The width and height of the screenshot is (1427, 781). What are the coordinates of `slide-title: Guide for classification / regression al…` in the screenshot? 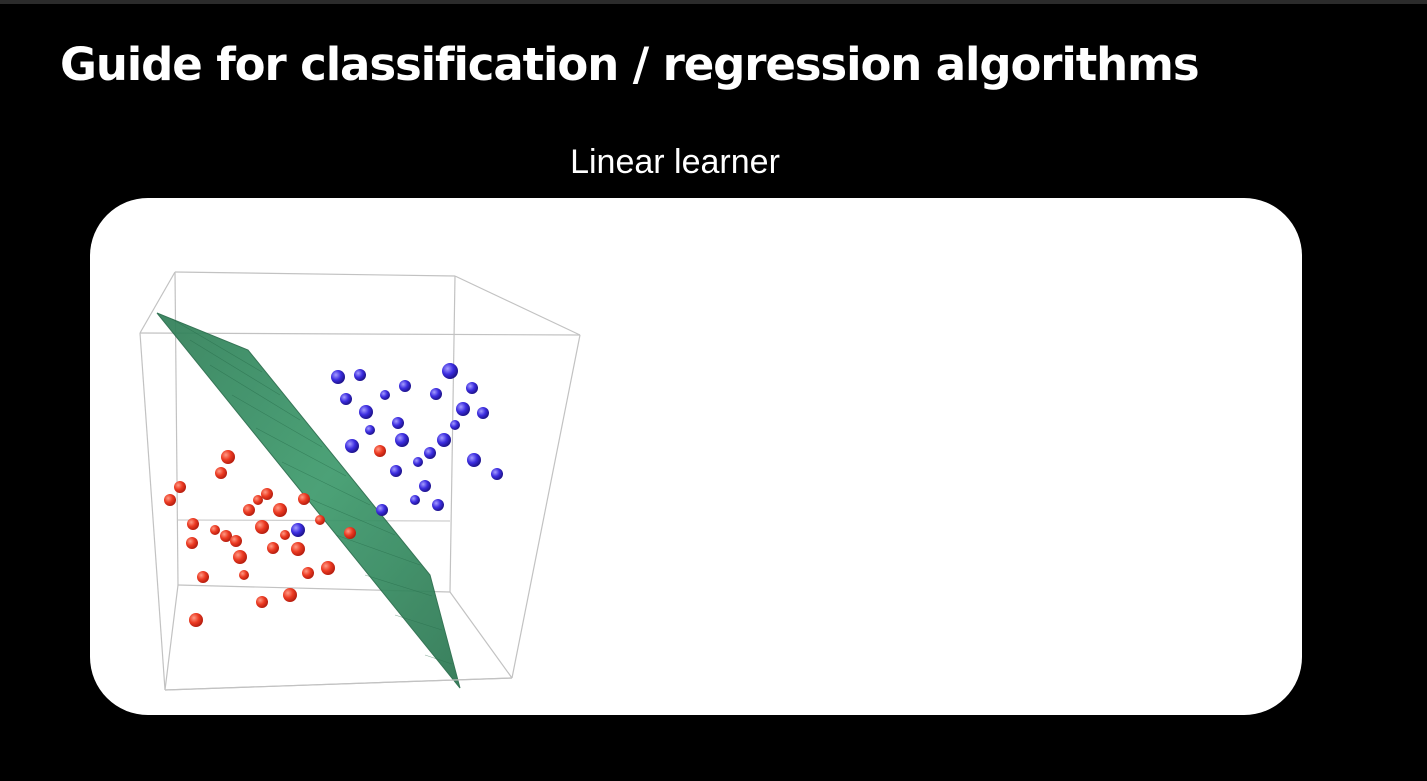 It's located at (630, 64).